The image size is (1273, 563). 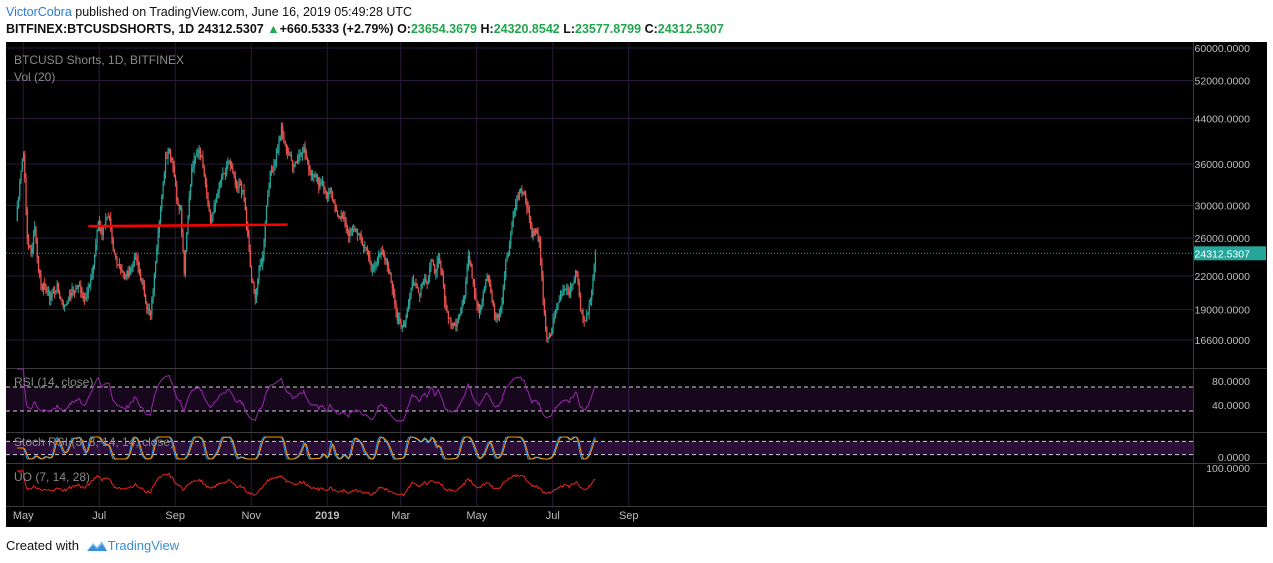 I want to click on price-tick-label: 19000.0000, so click(x=1223, y=310).